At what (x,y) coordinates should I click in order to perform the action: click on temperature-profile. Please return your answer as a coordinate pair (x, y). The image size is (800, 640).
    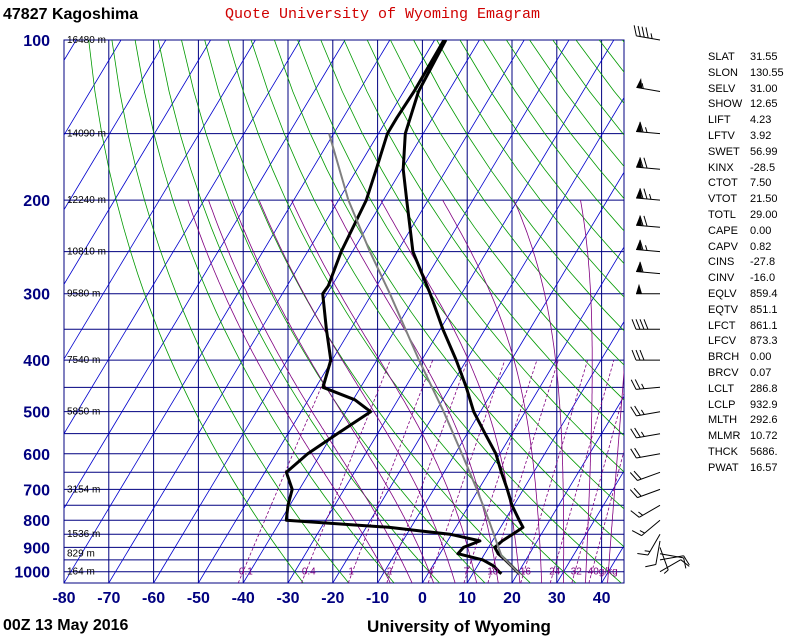
    Looking at the image, I should click on (463, 307).